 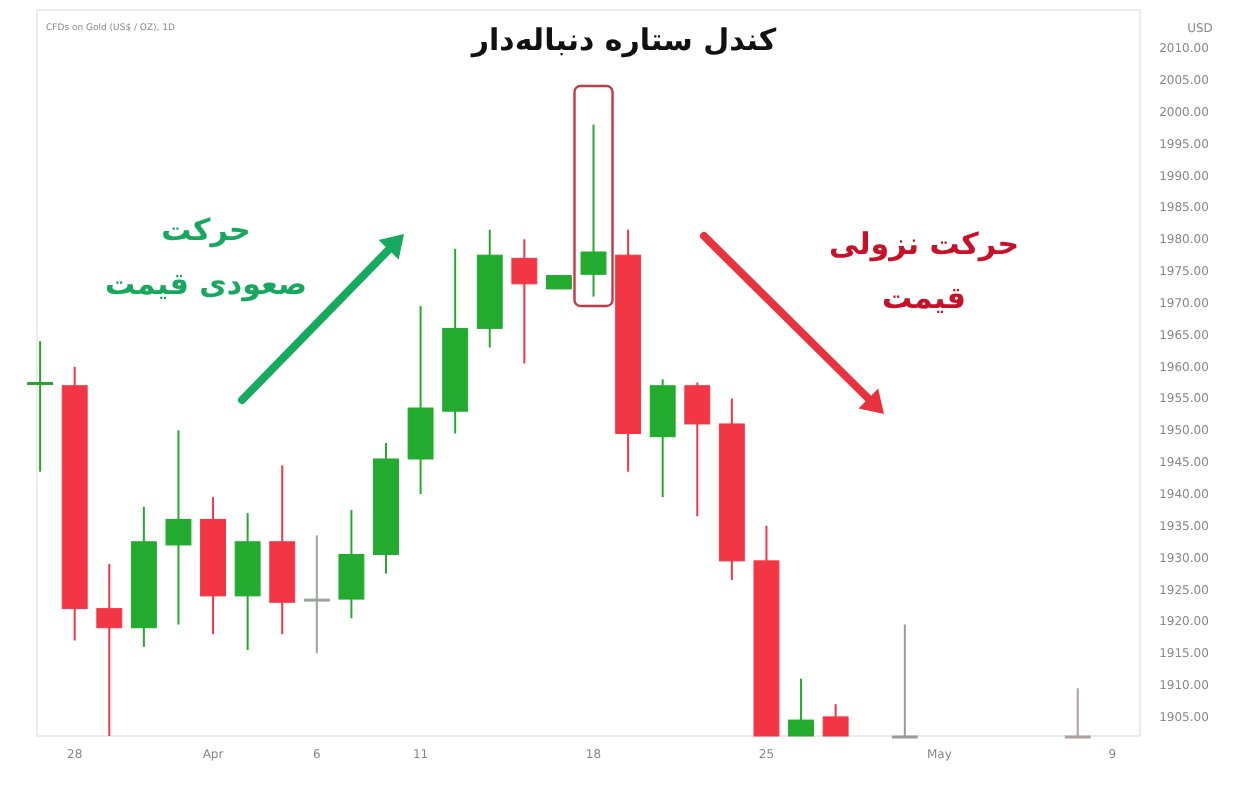 I want to click on annotation: حرکت, so click(x=206, y=230).